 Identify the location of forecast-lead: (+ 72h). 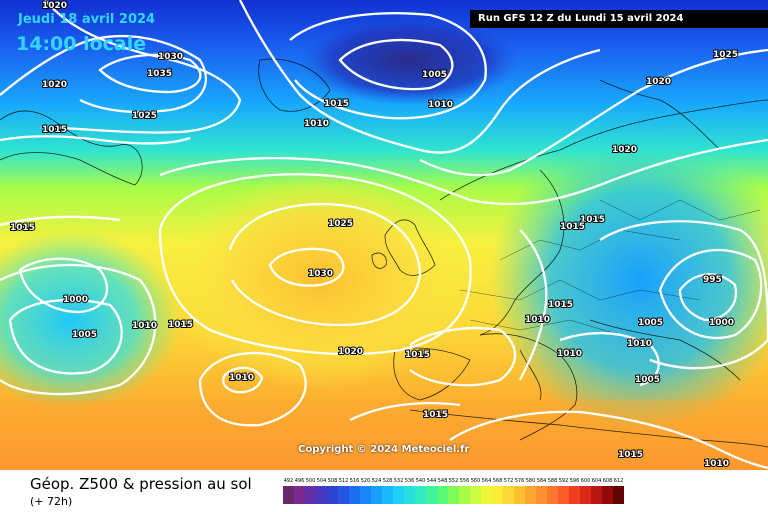
(51, 501).